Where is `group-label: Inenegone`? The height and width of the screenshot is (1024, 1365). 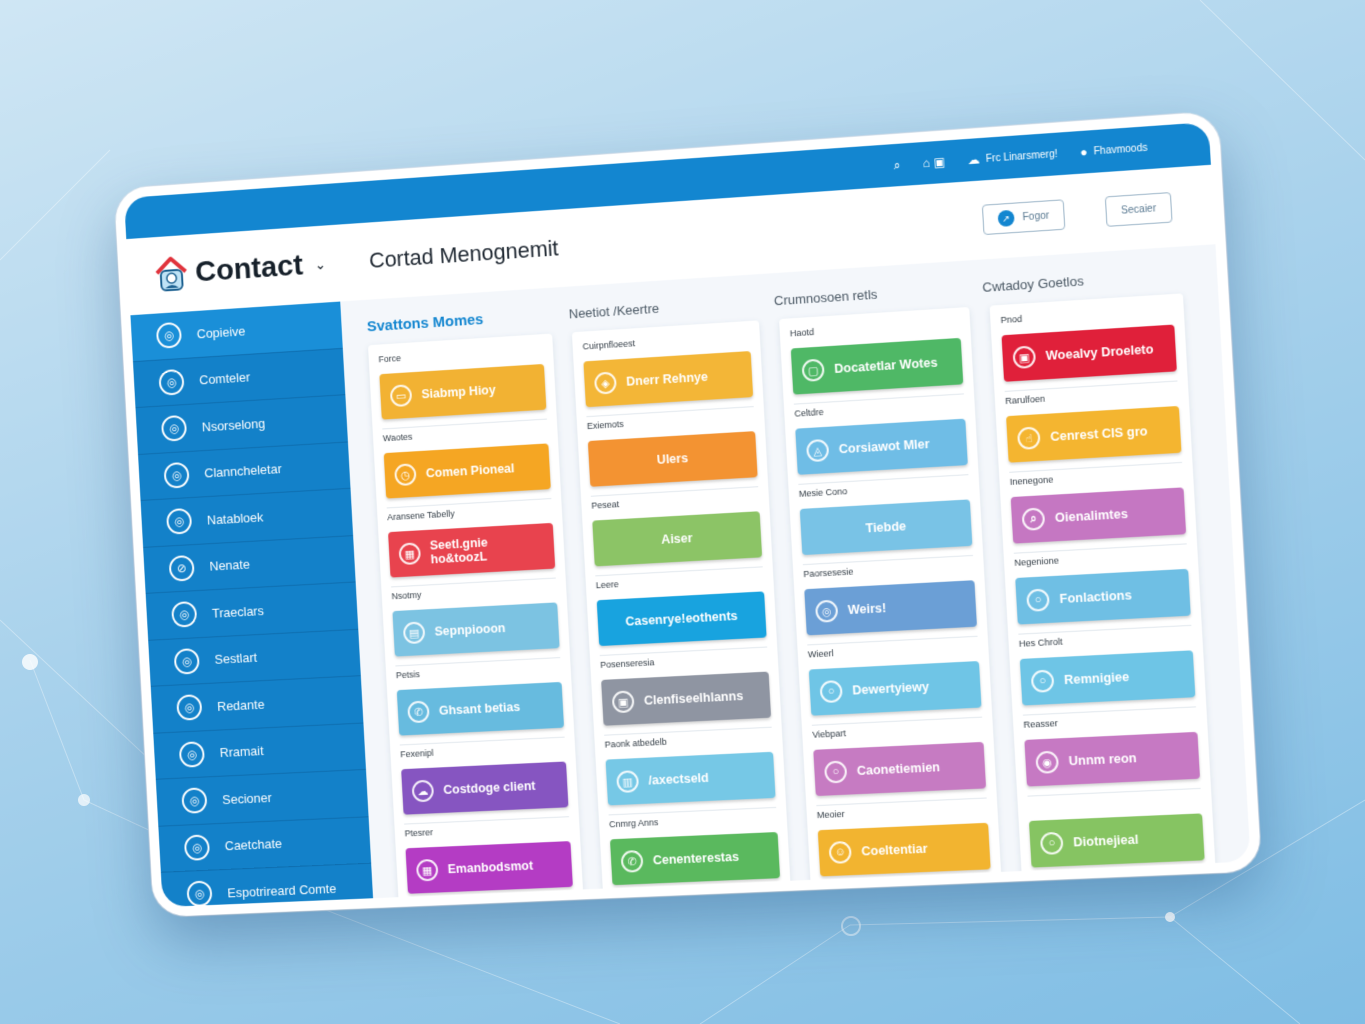
group-label: Inenegone is located at coordinates (1096, 479).